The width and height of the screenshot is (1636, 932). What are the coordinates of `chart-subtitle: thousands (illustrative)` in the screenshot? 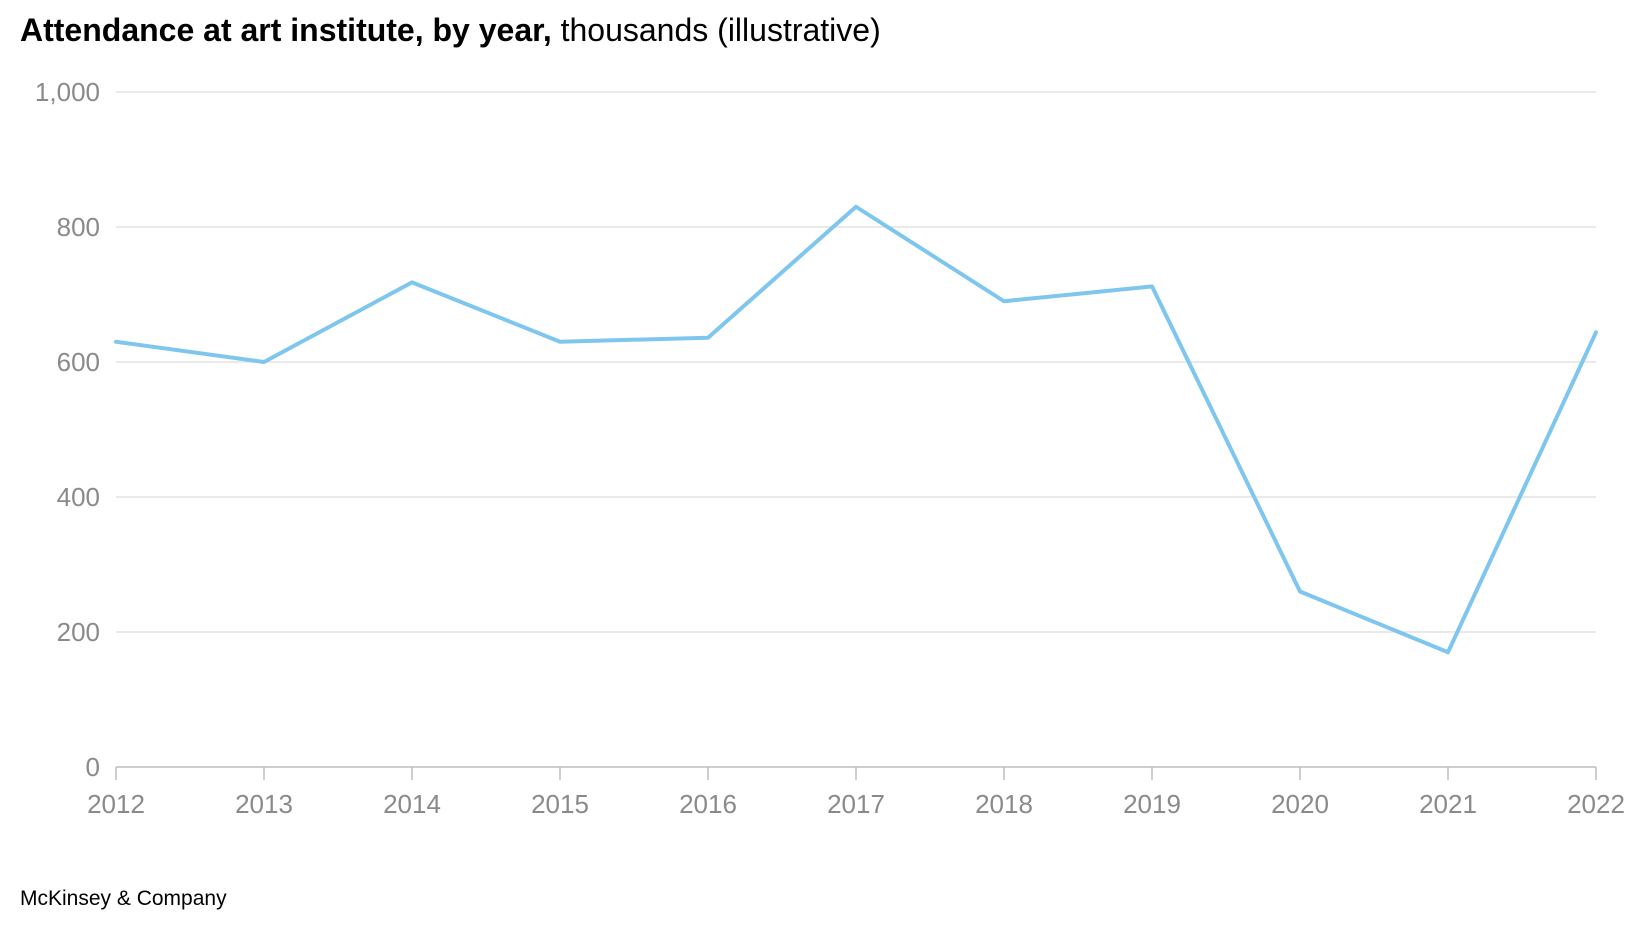 It's located at (720, 30).